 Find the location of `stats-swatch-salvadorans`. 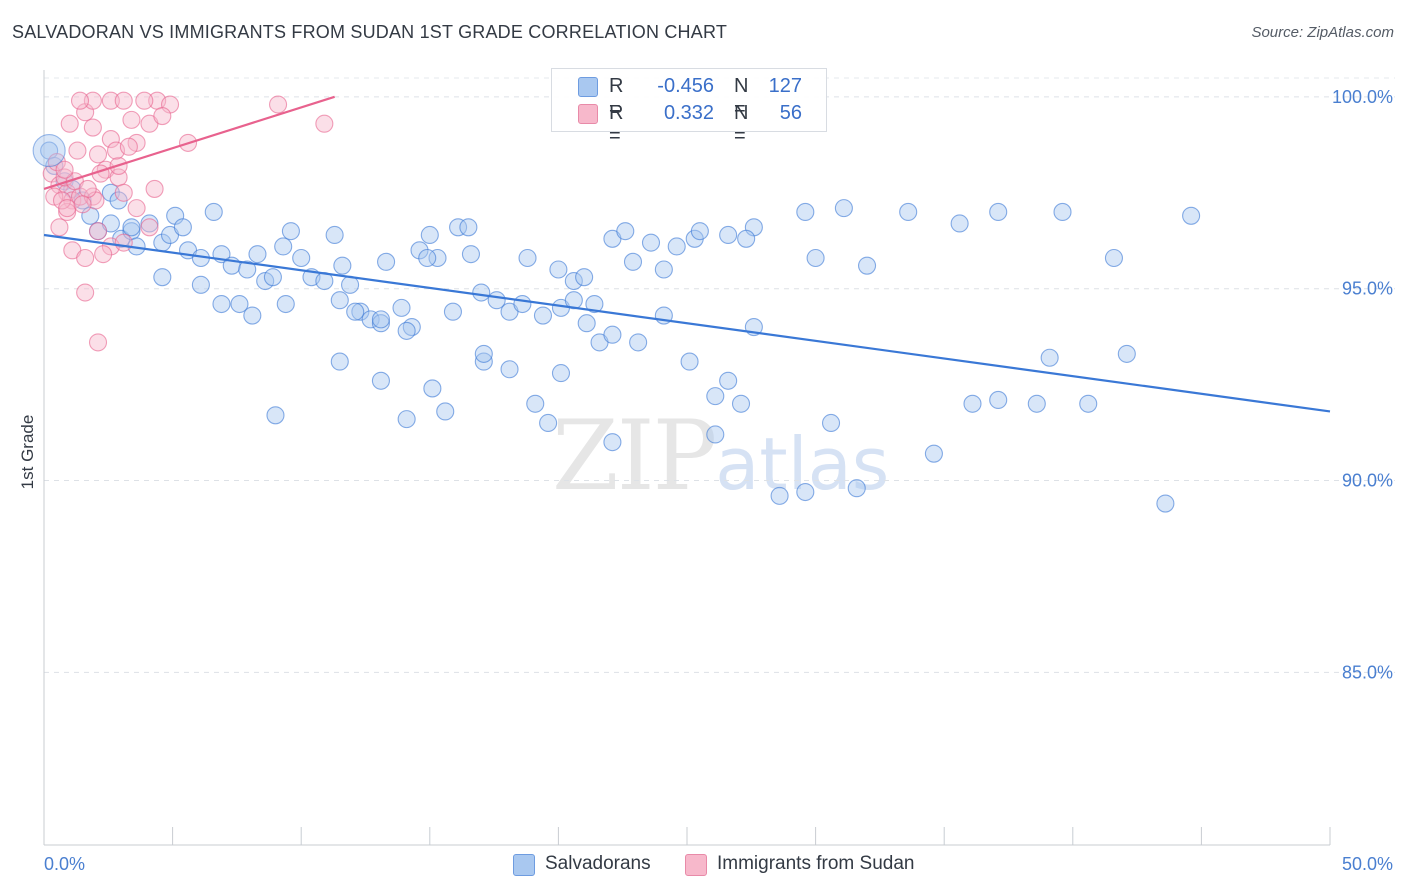

stats-swatch-salvadorans is located at coordinates (588, 87).